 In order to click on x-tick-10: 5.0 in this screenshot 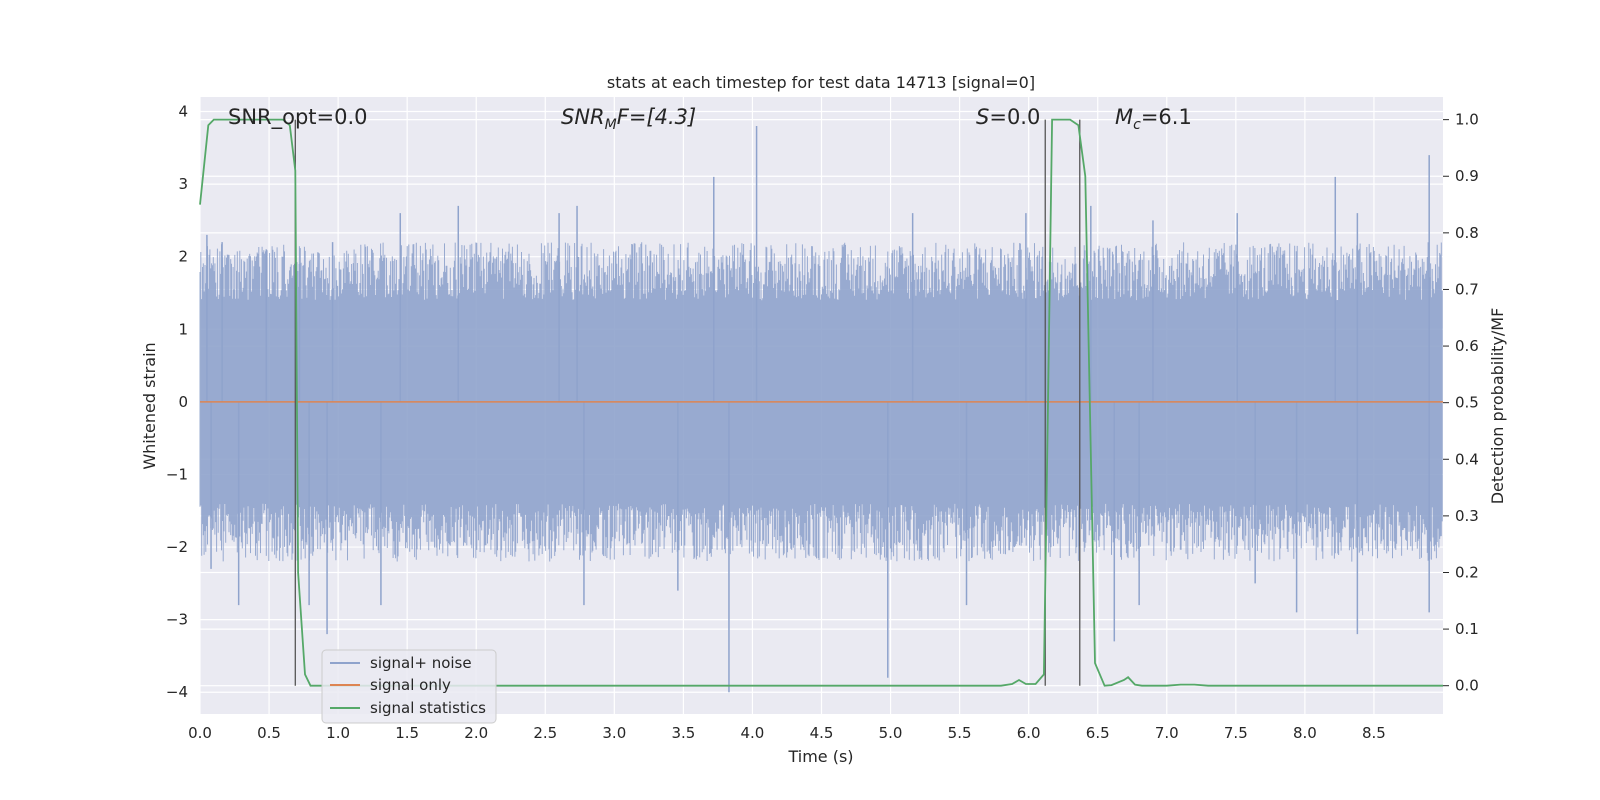, I will do `click(891, 733)`.